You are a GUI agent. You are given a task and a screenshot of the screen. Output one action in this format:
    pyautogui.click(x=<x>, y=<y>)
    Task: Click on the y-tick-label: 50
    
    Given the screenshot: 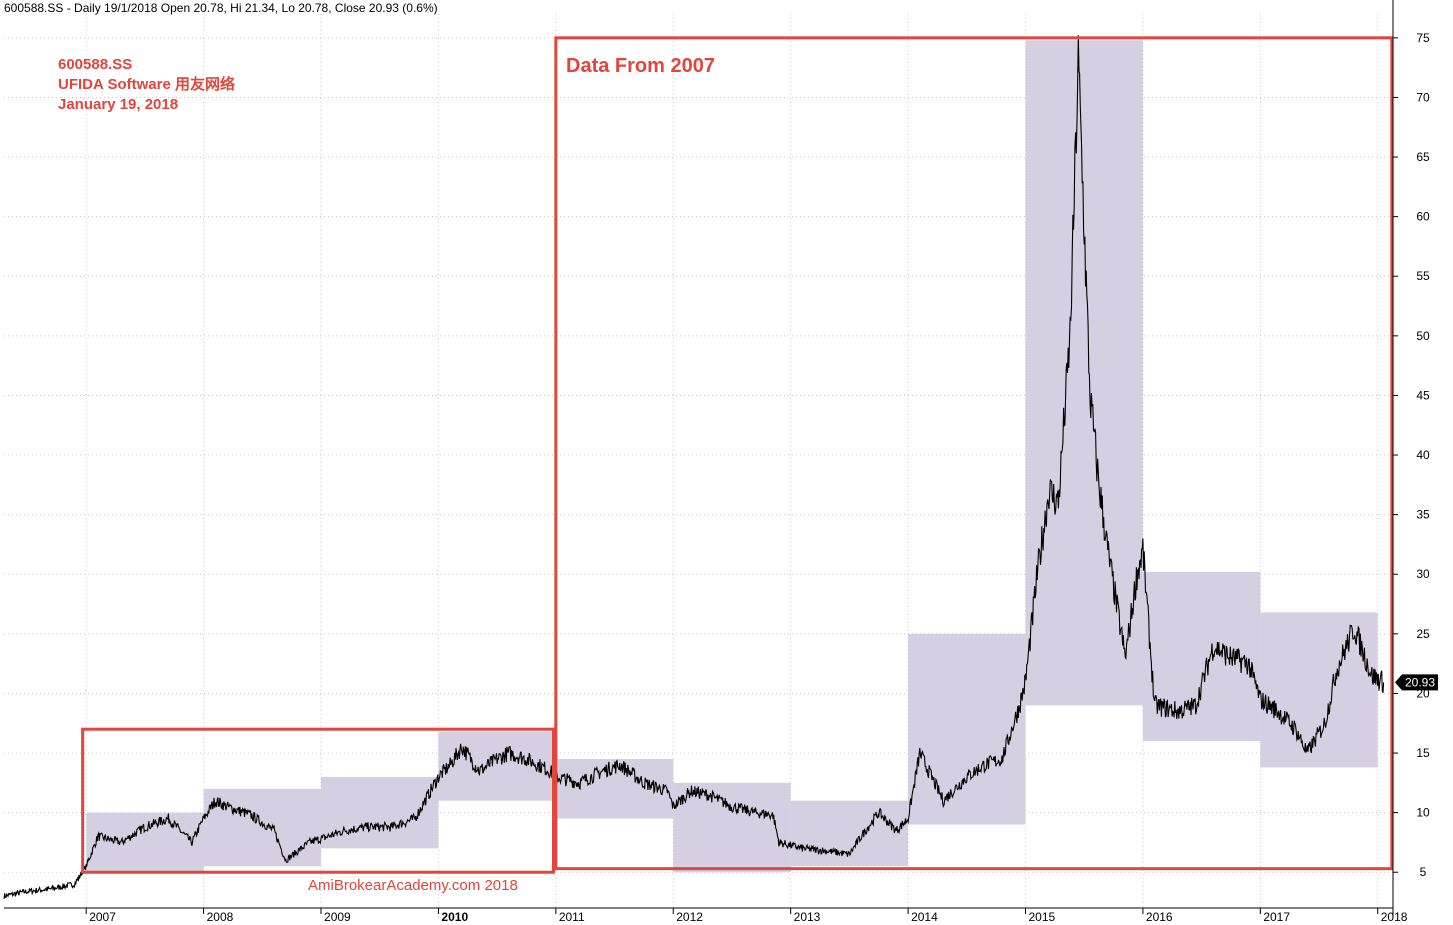 What is the action you would take?
    pyautogui.click(x=1423, y=336)
    